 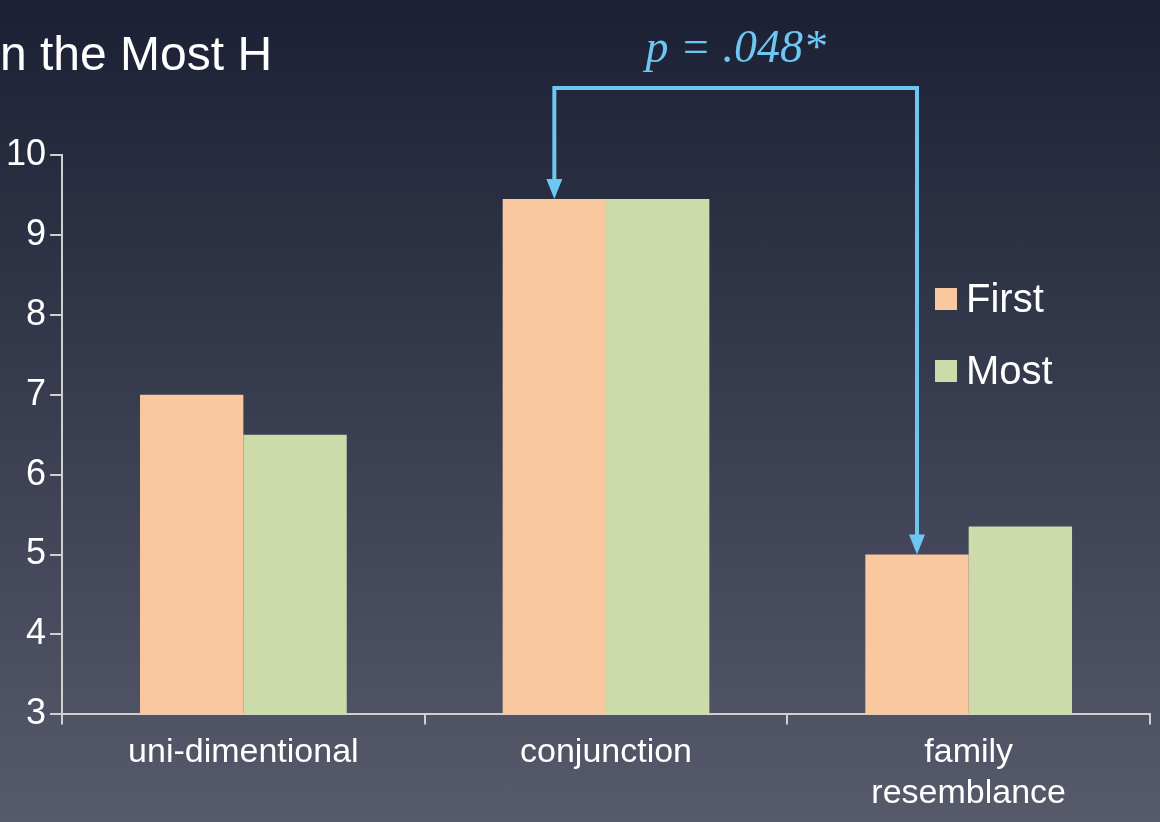 What do you see at coordinates (1005, 298) in the screenshot?
I see `legend-label: First` at bounding box center [1005, 298].